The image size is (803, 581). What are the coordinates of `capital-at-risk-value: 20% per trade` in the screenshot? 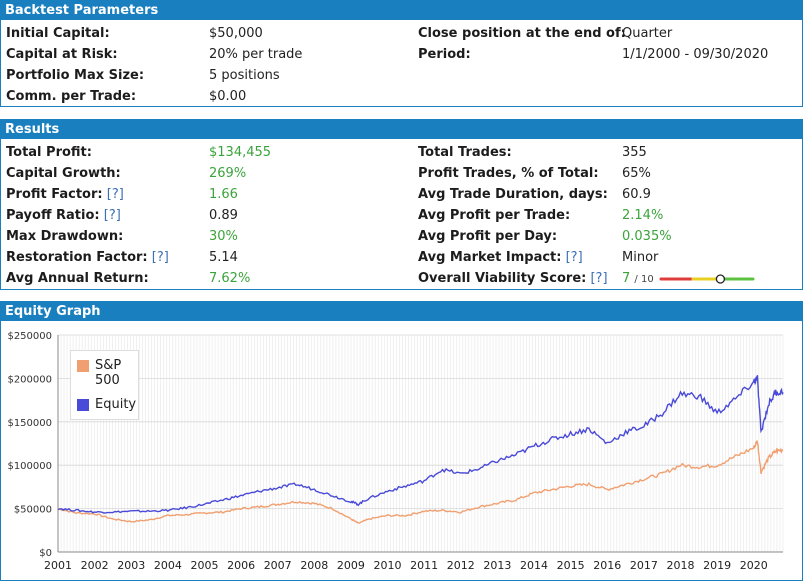 It's located at (256, 54).